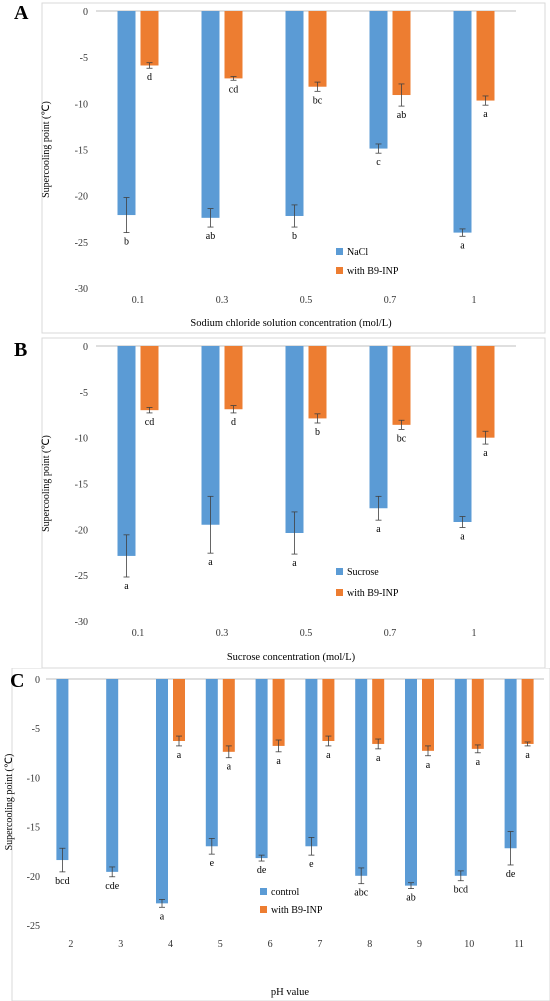 The height and width of the screenshot is (1001, 550). What do you see at coordinates (33, 877) in the screenshot?
I see `chart-c-y-tick-label: -20` at bounding box center [33, 877].